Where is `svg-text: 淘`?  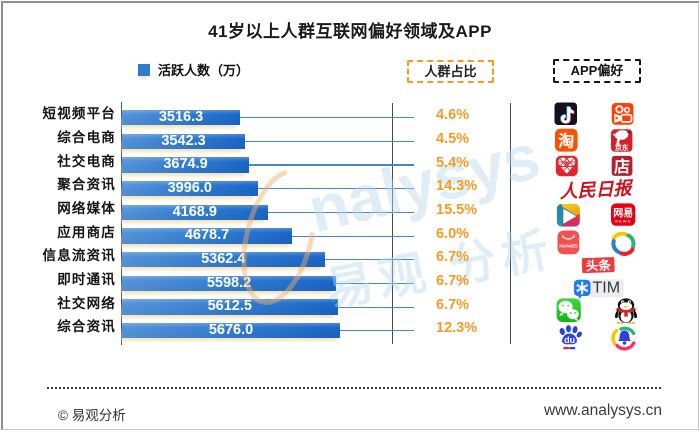
svg-text: 淘 is located at coordinates (566, 141).